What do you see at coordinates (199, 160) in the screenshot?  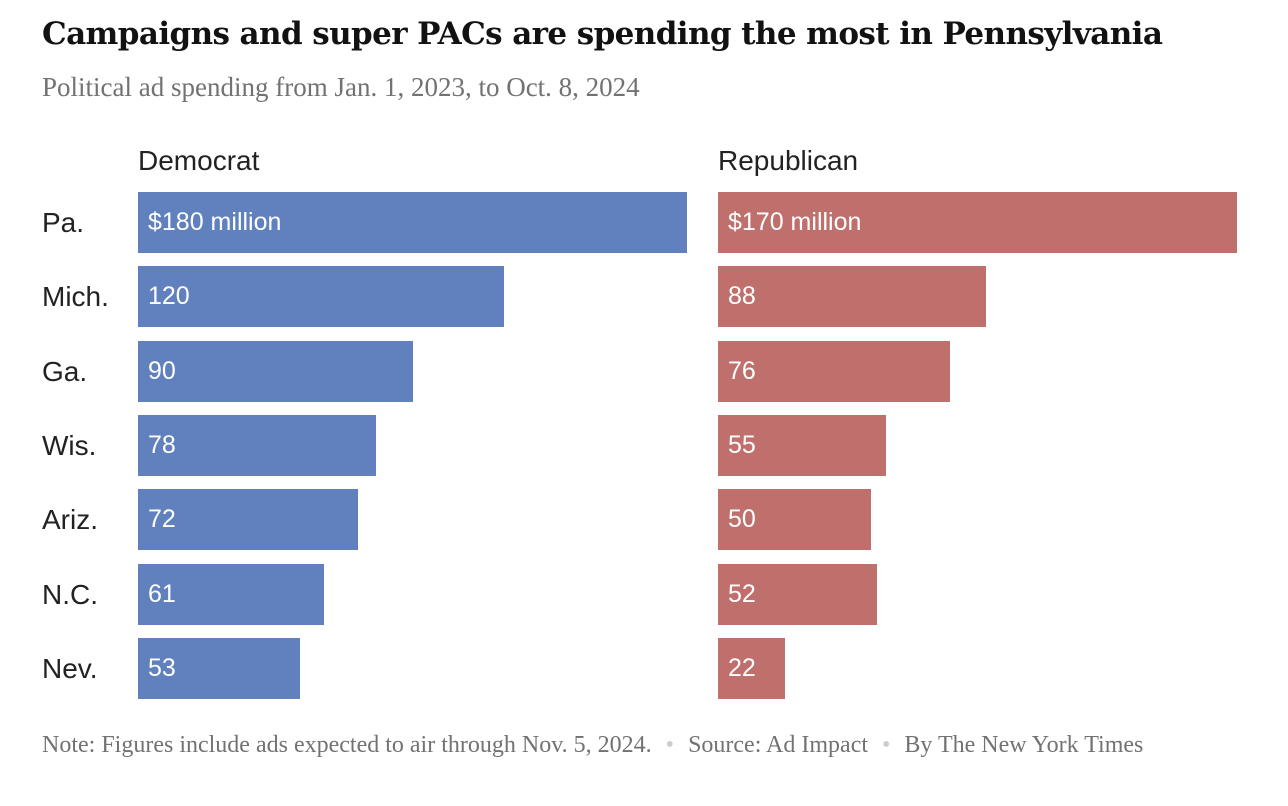 I see `series-label-democrat: Democrat` at bounding box center [199, 160].